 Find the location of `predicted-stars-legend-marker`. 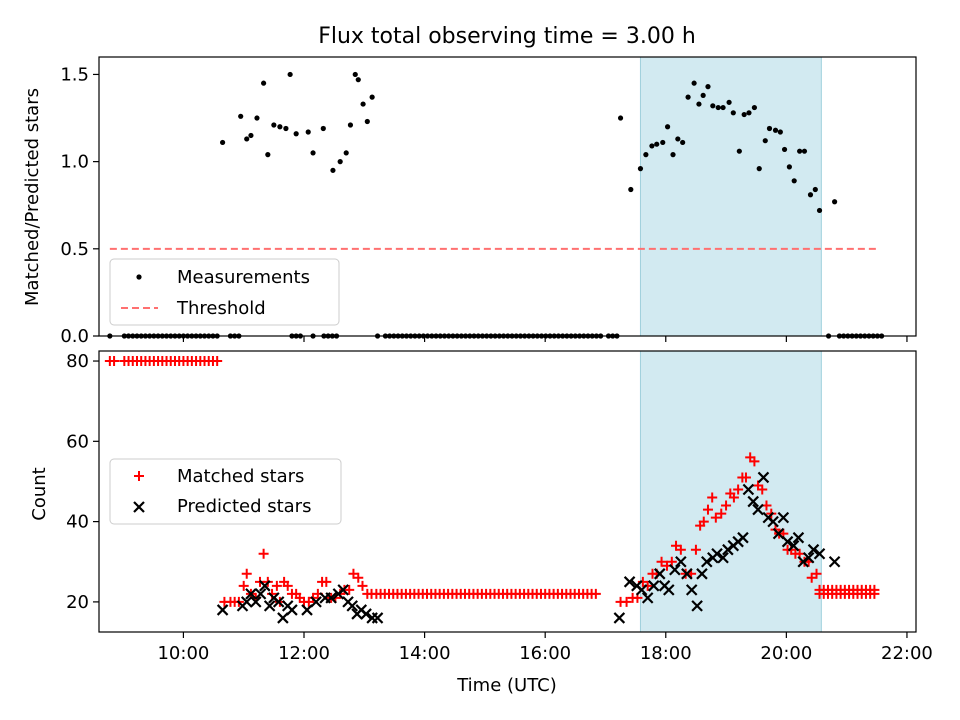

predicted-stars-legend-marker is located at coordinates (139, 507).